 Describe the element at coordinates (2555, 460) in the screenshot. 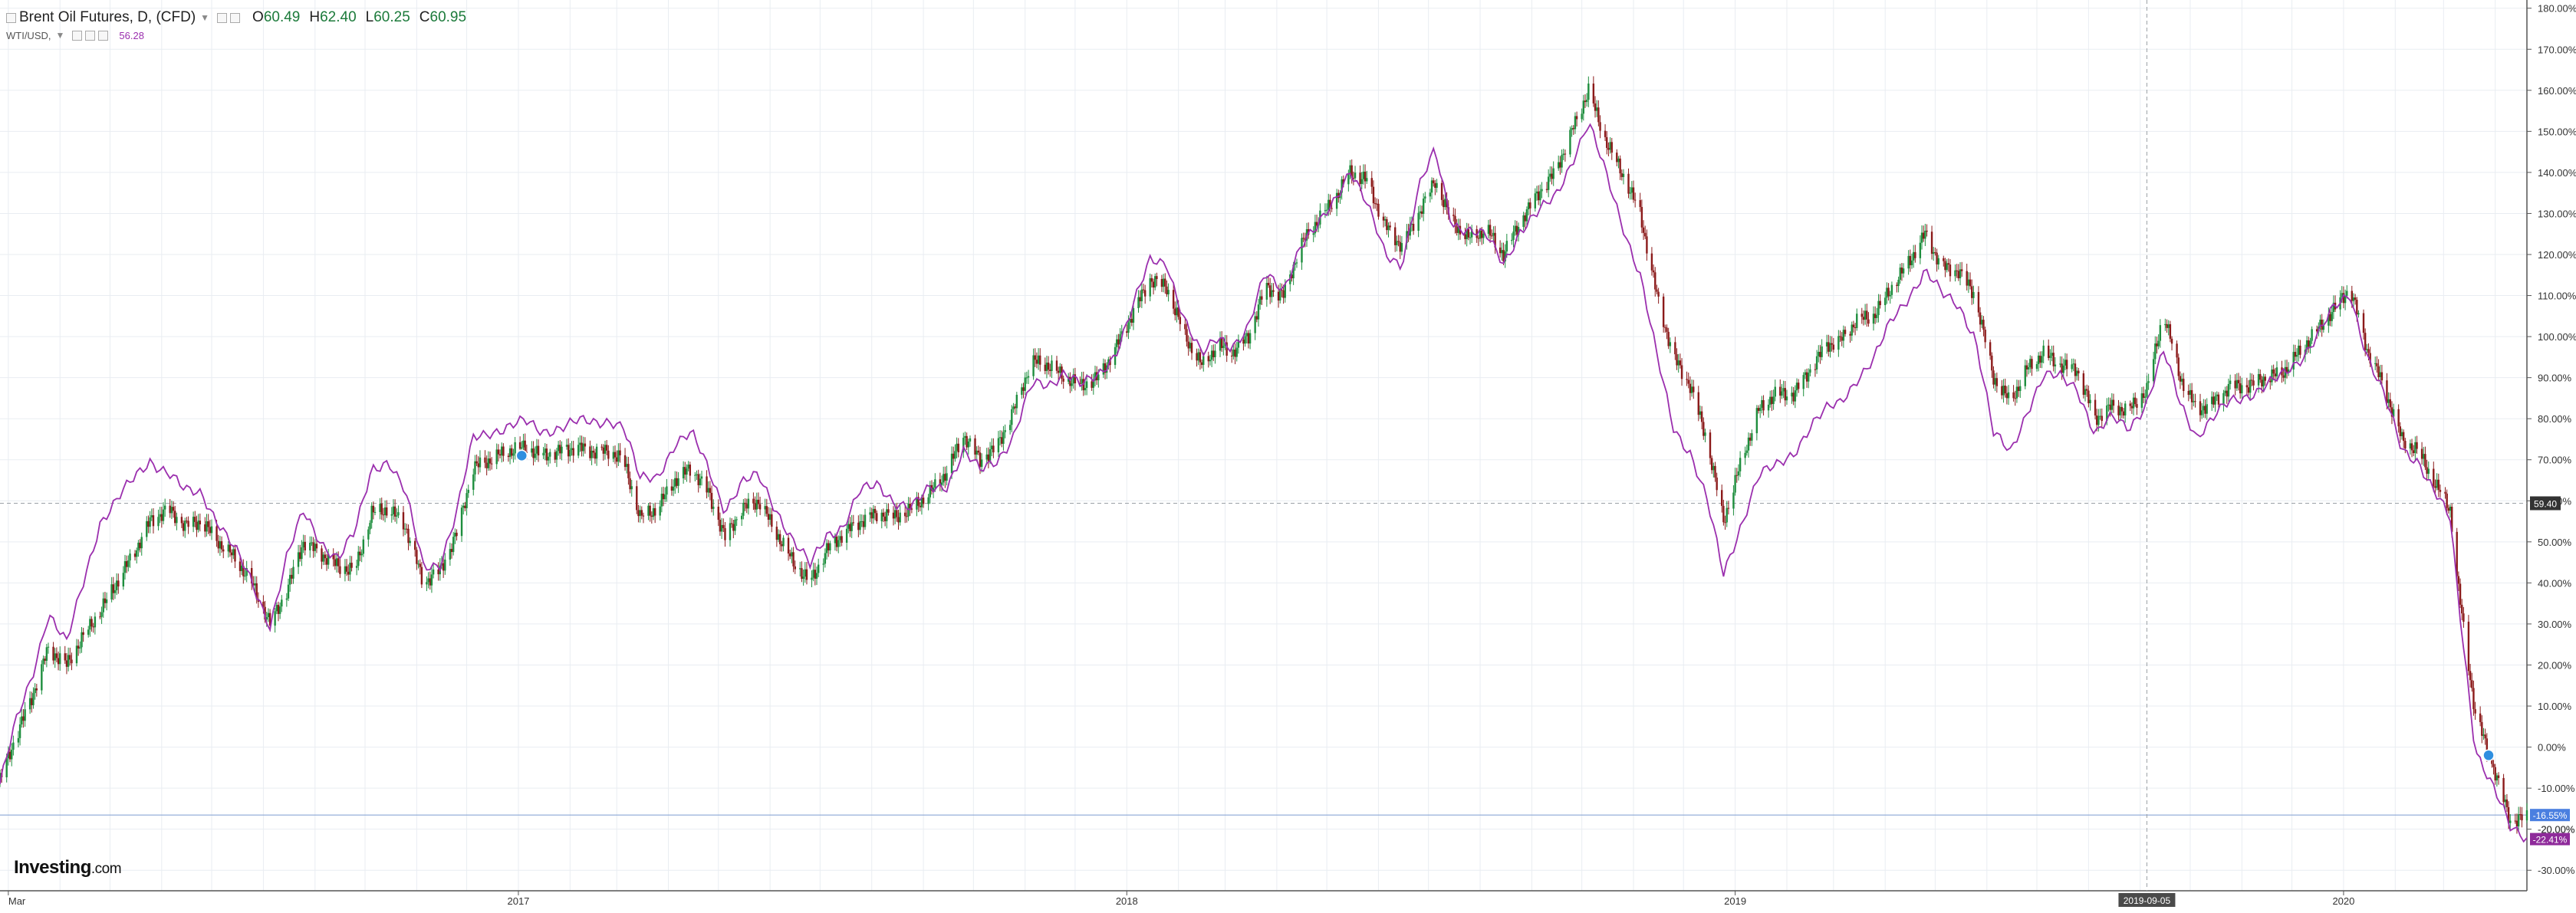

I see `y-tick-label: 70.00%` at that location.